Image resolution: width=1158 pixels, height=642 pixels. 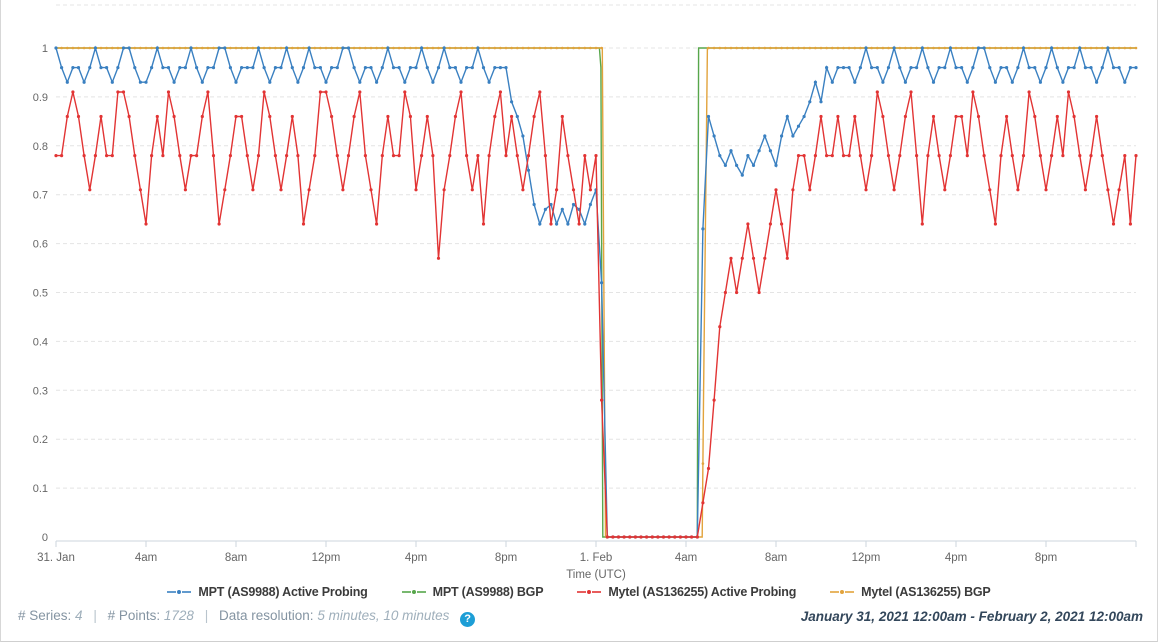 I want to click on legend-item-mytel-as136255-bgp: Mytel (AS136255) BGP, so click(x=910, y=592).